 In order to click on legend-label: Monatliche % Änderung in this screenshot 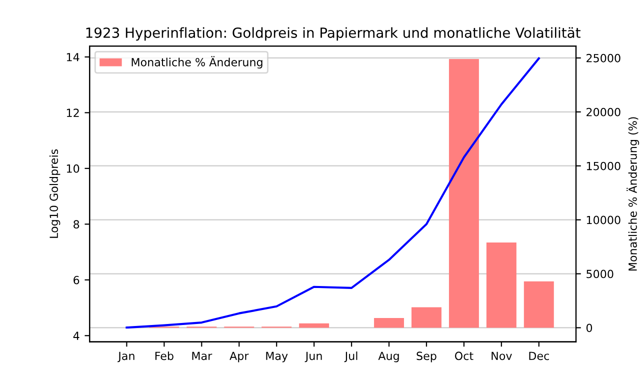, I will do `click(197, 62)`.